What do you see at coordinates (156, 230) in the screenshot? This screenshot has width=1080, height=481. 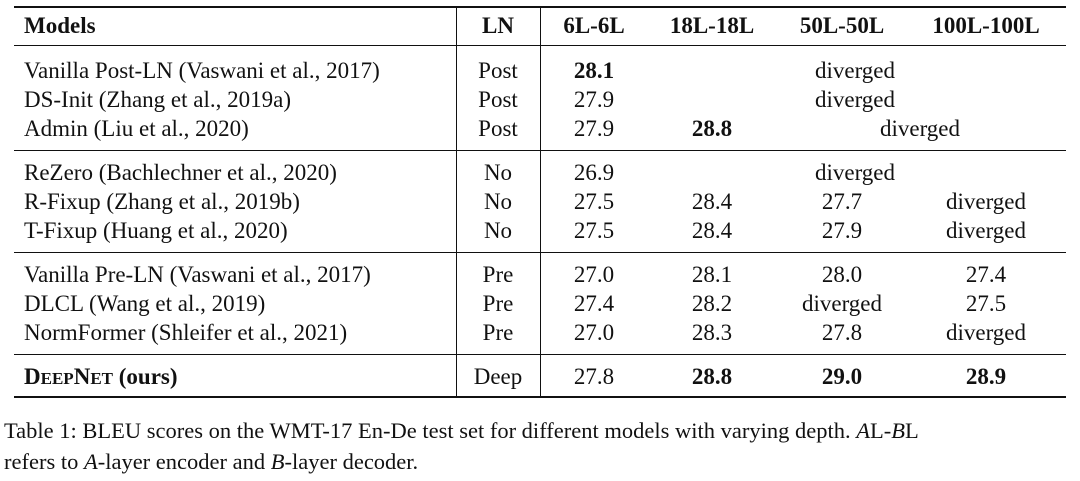 I see `model-name: T-Fixup (Huang et al., 2020)` at bounding box center [156, 230].